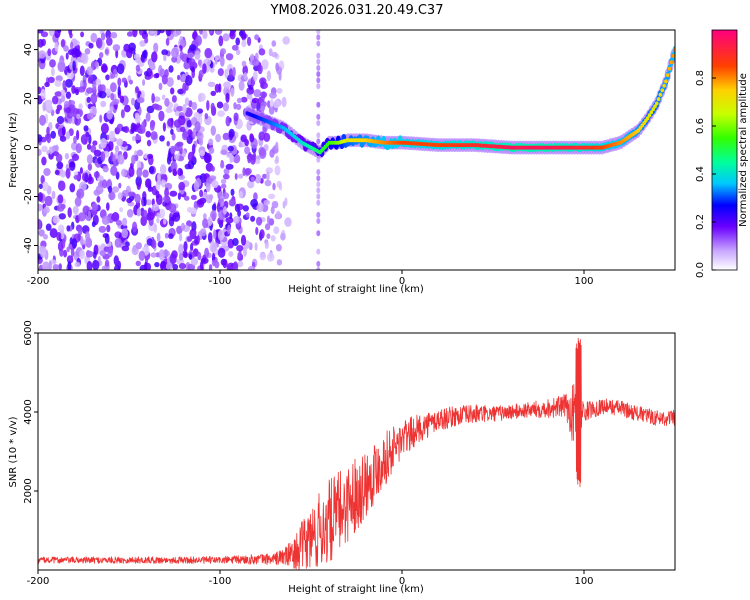  Describe the element at coordinates (651, 112) in the screenshot. I see `ridge-core` at that location.